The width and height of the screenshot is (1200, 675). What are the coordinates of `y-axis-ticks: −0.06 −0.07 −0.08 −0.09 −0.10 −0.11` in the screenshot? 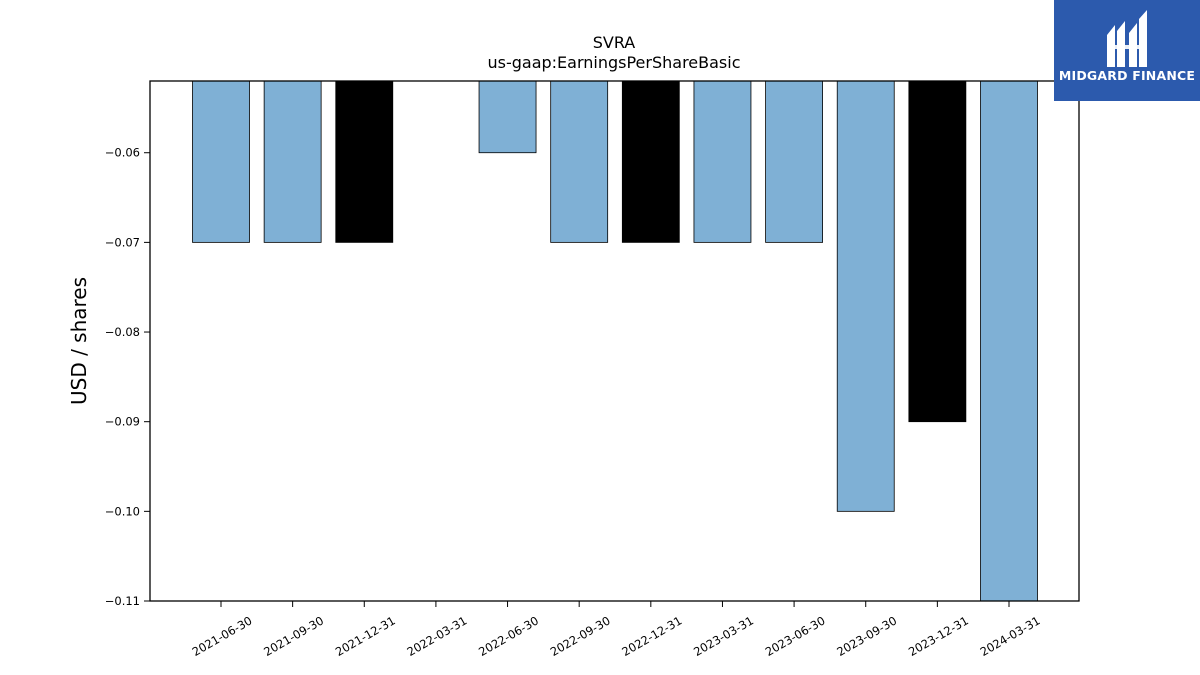 It's located at (127, 377).